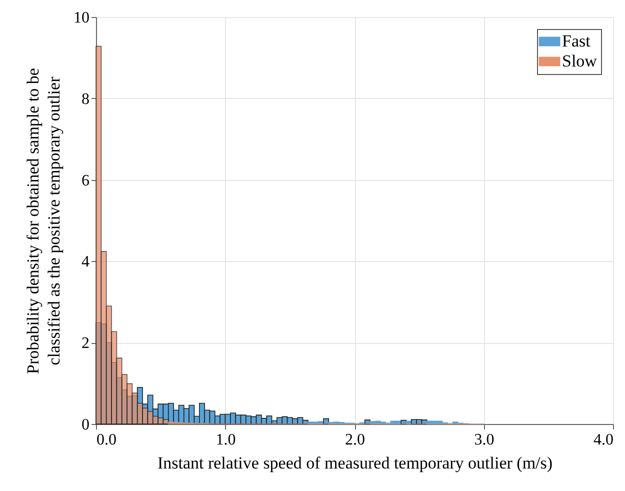 The height and width of the screenshot is (491, 625). Describe the element at coordinates (106, 440) in the screenshot. I see `x-tick-label: 0.0` at that location.